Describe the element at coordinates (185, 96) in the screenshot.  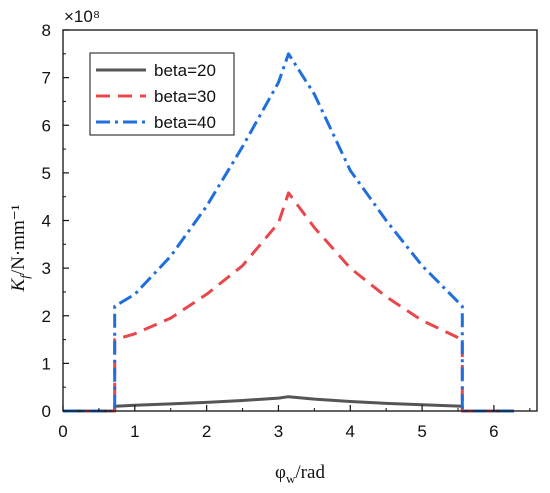
I see `legend-label: beta=30` at that location.